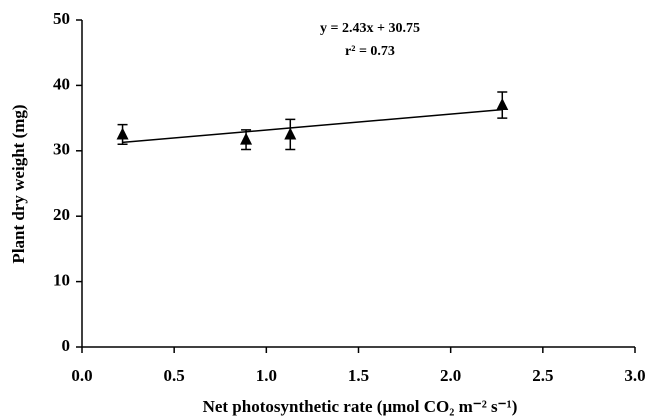  What do you see at coordinates (61, 83) in the screenshot?
I see `y-tick-label: 40` at bounding box center [61, 83].